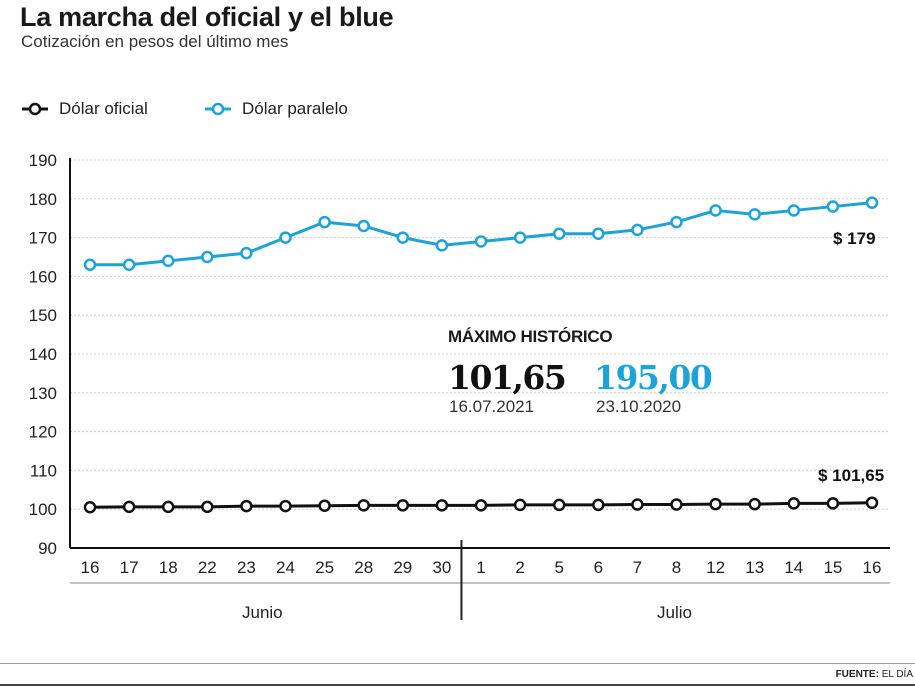 The width and height of the screenshot is (915, 688). Describe the element at coordinates (262, 612) in the screenshot. I see `month-label-junio: Junio` at that location.